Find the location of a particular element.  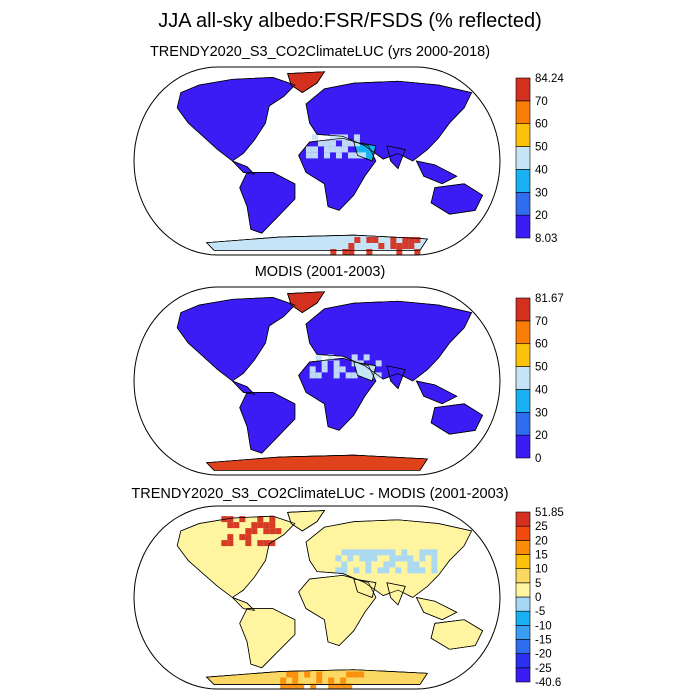

colorbar-1-label-4: 50 is located at coordinates (541, 148).